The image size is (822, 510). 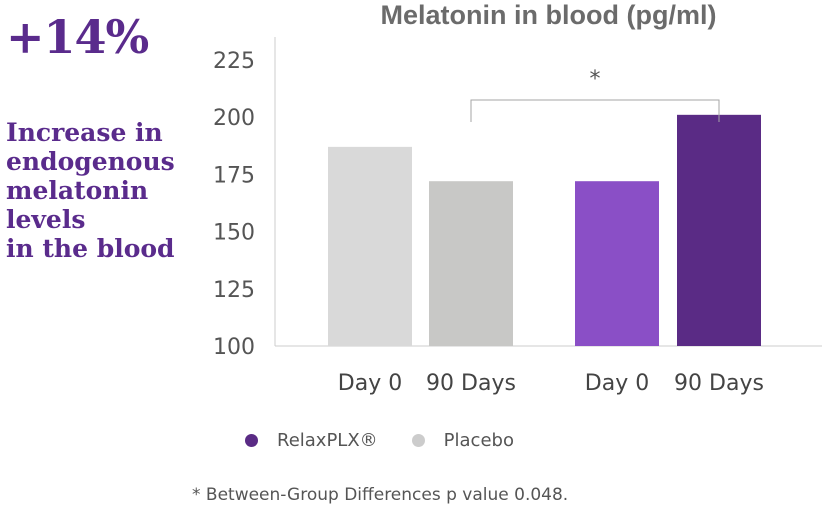 I want to click on chart-title: Melatonin in blood (pg/ml), so click(x=548, y=15).